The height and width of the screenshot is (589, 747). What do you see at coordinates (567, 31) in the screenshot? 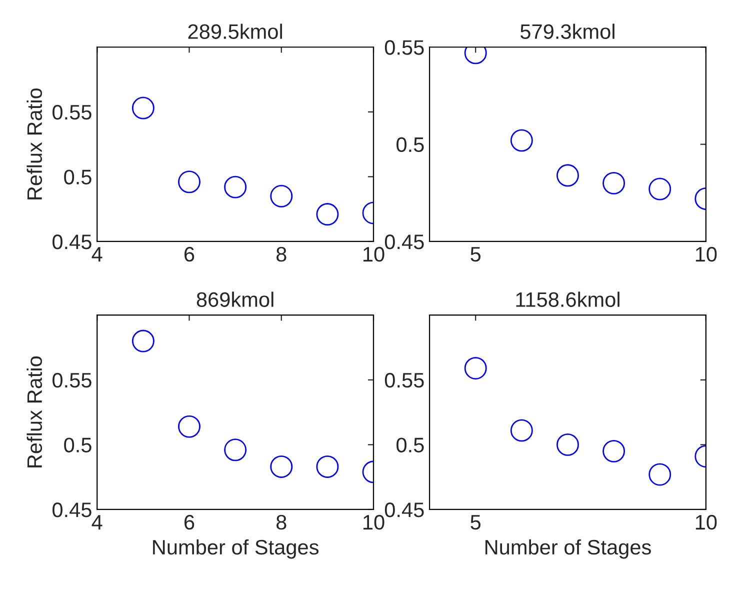
I see `chart-title: 579.3kmol` at bounding box center [567, 31].